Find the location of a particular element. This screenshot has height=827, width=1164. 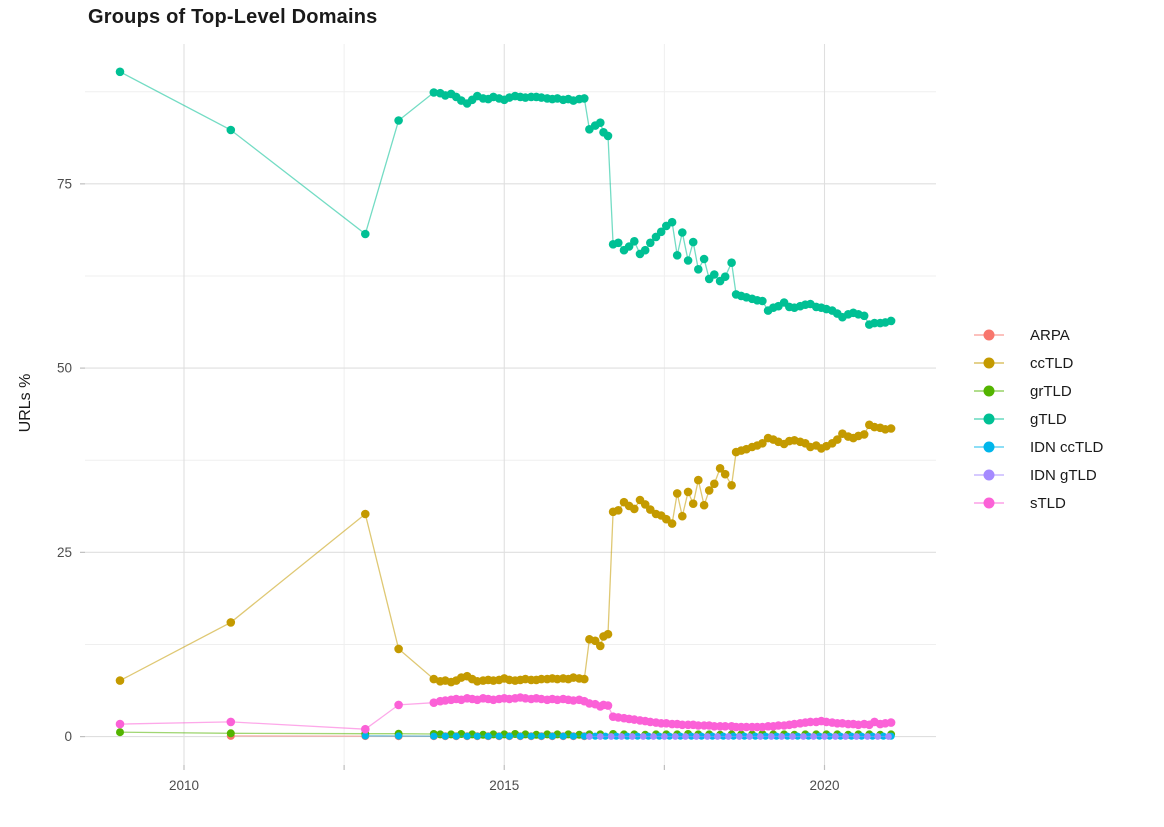

chart-title: Groups of Top-Level Domains is located at coordinates (233, 17).